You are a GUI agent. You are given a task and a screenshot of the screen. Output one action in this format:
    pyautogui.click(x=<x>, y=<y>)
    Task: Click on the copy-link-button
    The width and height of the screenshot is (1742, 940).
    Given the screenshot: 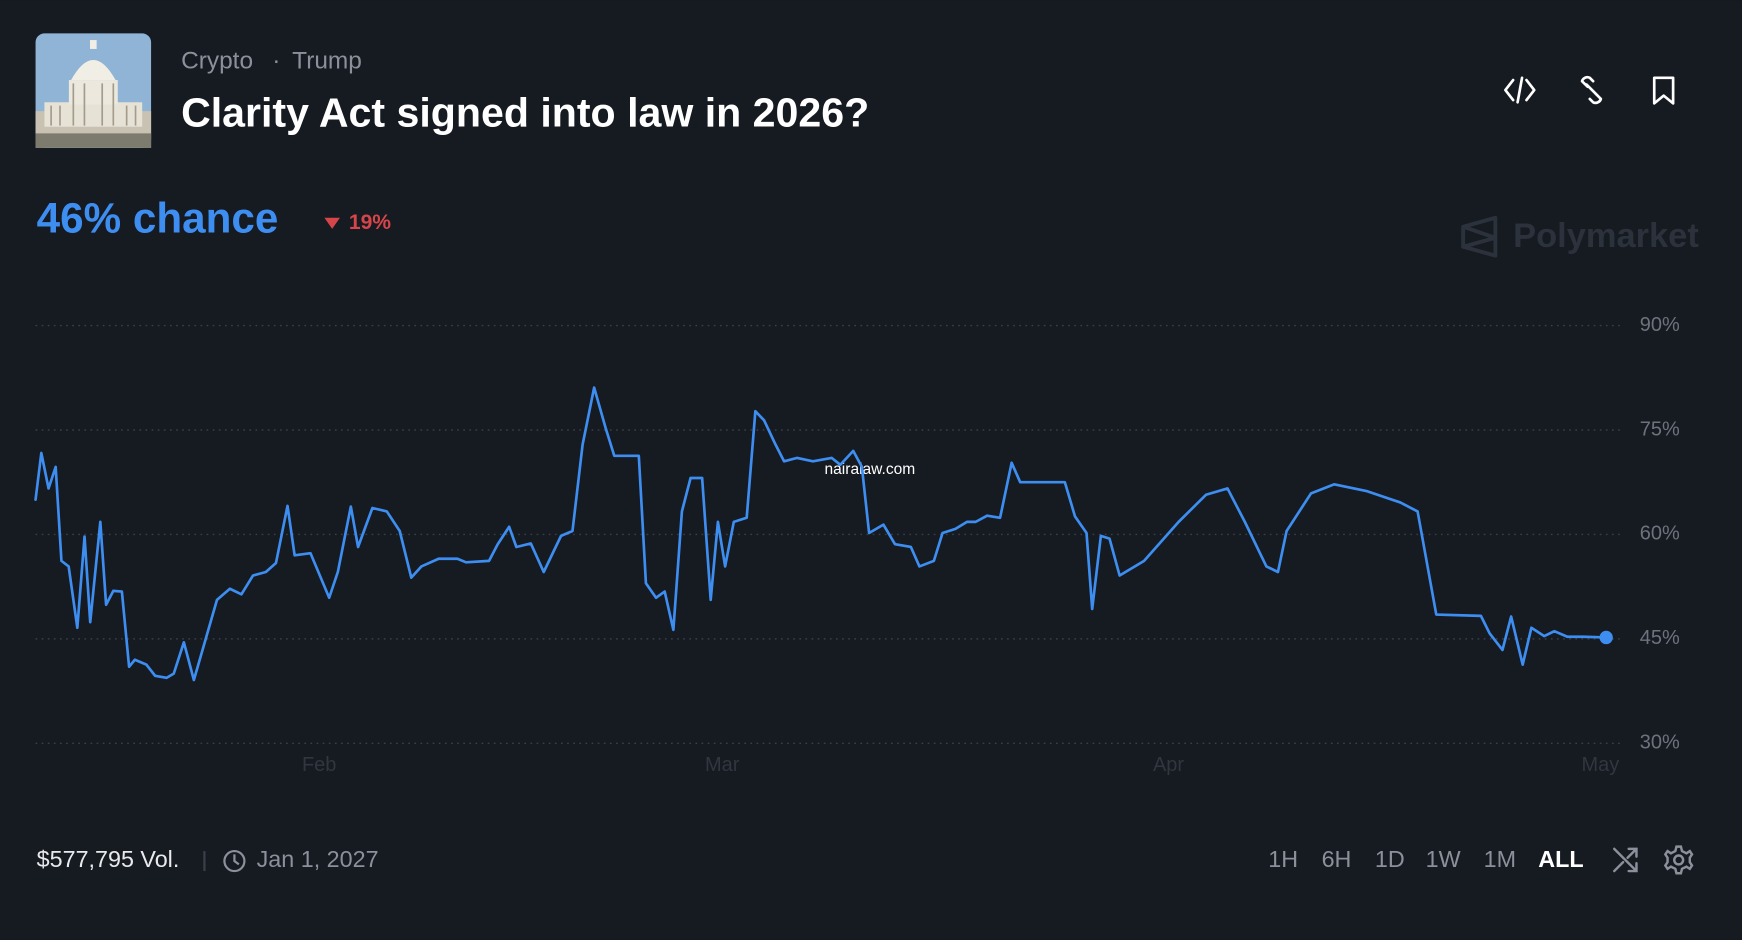 What is the action you would take?
    pyautogui.click(x=1591, y=90)
    